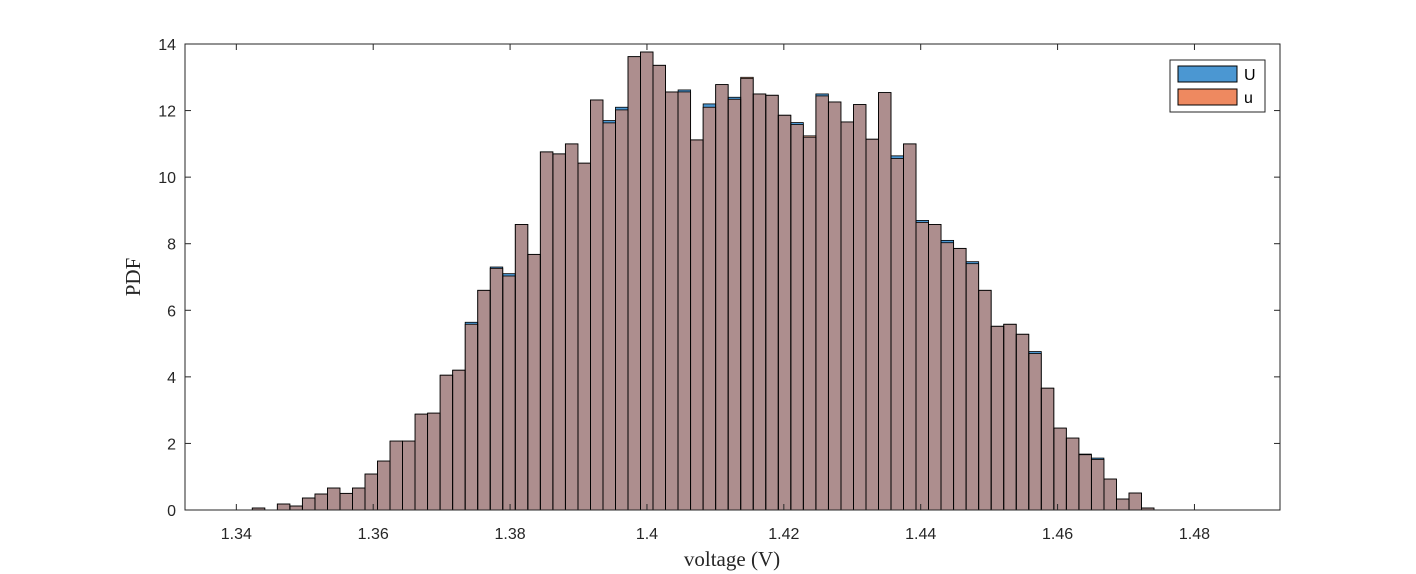 Image resolution: width=1416 pixels, height=574 pixels. Describe the element at coordinates (171, 511) in the screenshot. I see `y-tick-label: 0` at that location.